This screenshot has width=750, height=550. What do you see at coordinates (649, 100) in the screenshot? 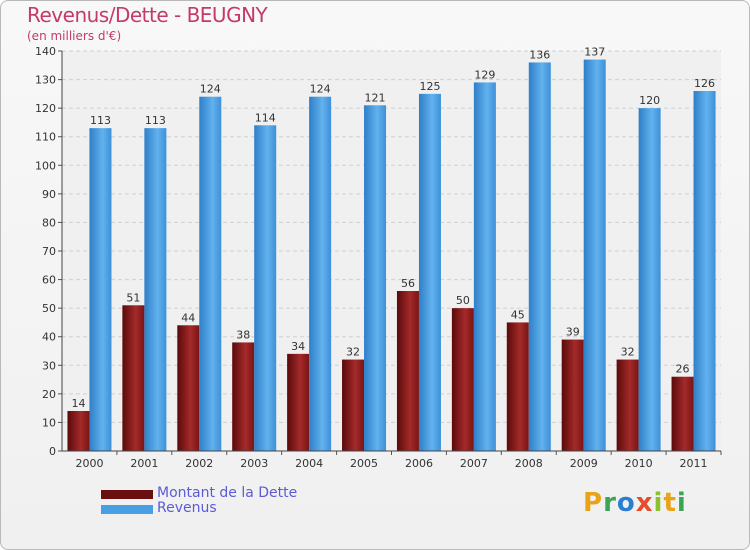
I see `value-label-revenus: 120` at bounding box center [649, 100].